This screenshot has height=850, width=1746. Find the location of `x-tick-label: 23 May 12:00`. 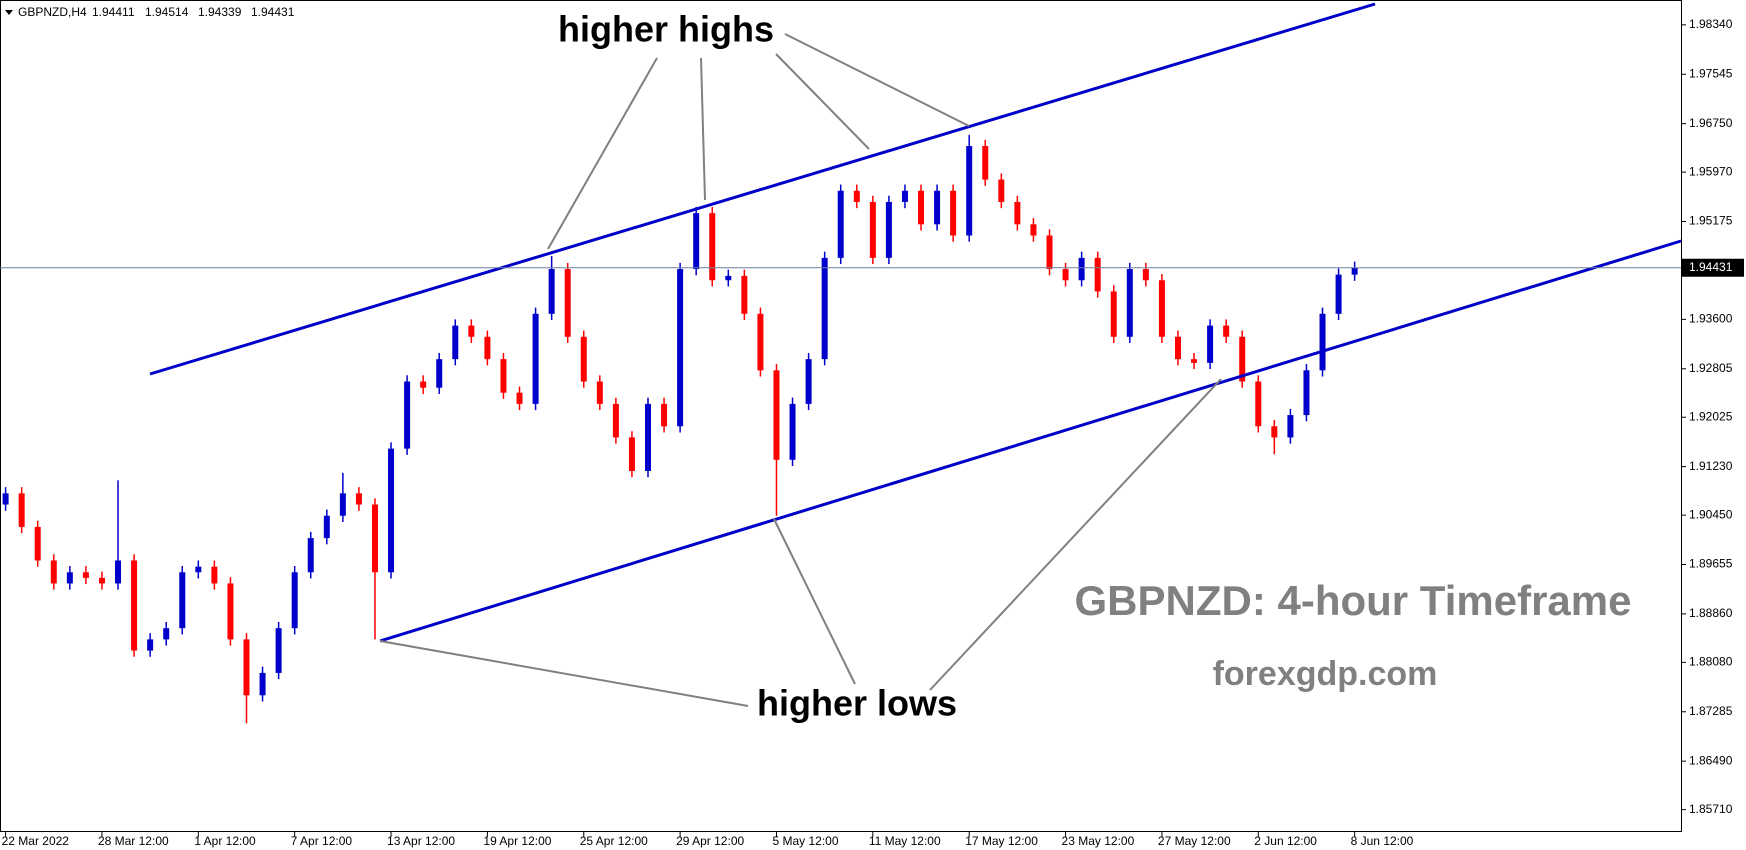

x-tick-label: 23 May 12:00 is located at coordinates (1098, 841).